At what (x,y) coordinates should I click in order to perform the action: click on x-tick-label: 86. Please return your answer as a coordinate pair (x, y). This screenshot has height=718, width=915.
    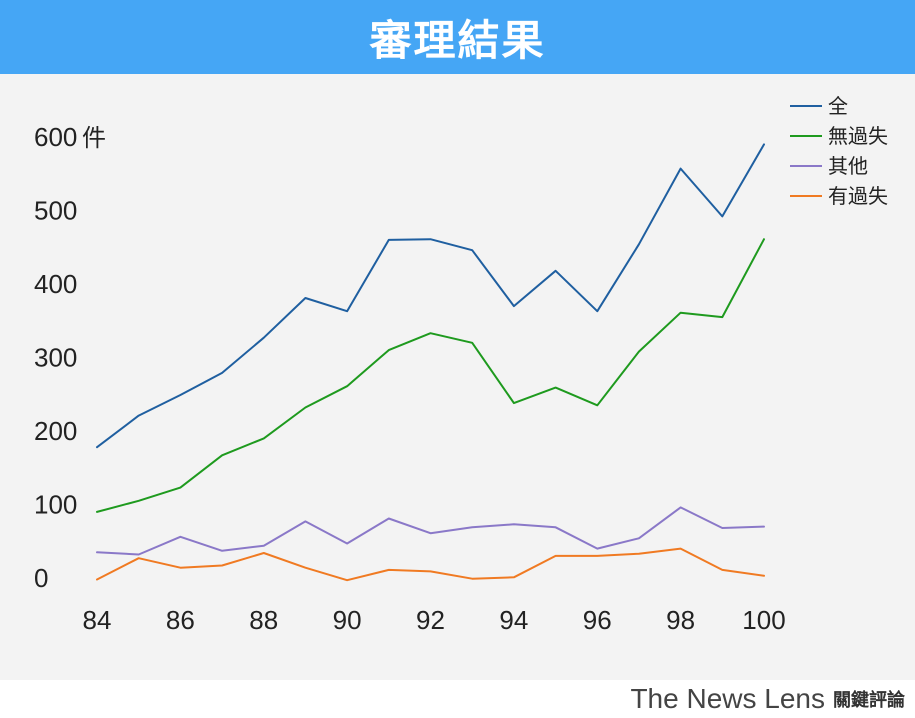
    Looking at the image, I should click on (180, 620).